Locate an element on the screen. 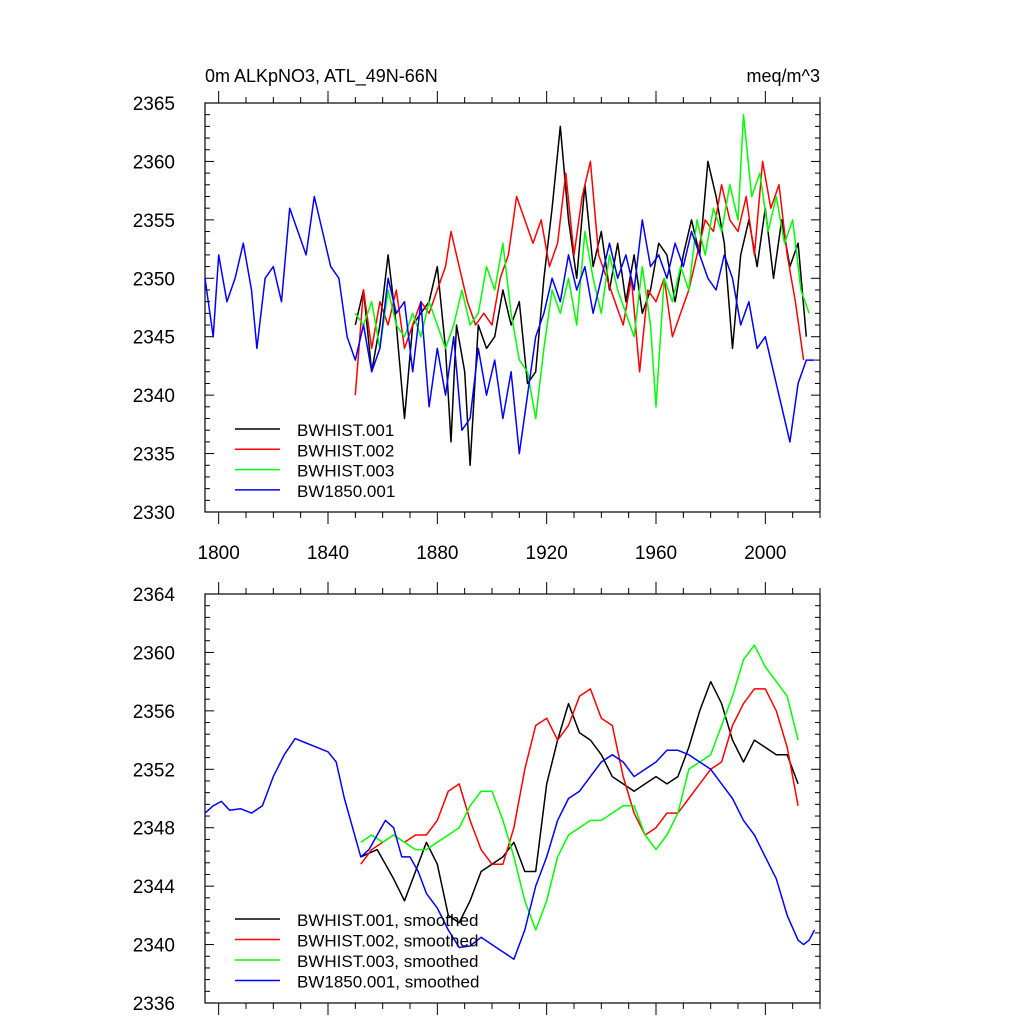 The image size is (1024, 1024). legend-label: BW1850.001, smoothed is located at coordinates (388, 982).